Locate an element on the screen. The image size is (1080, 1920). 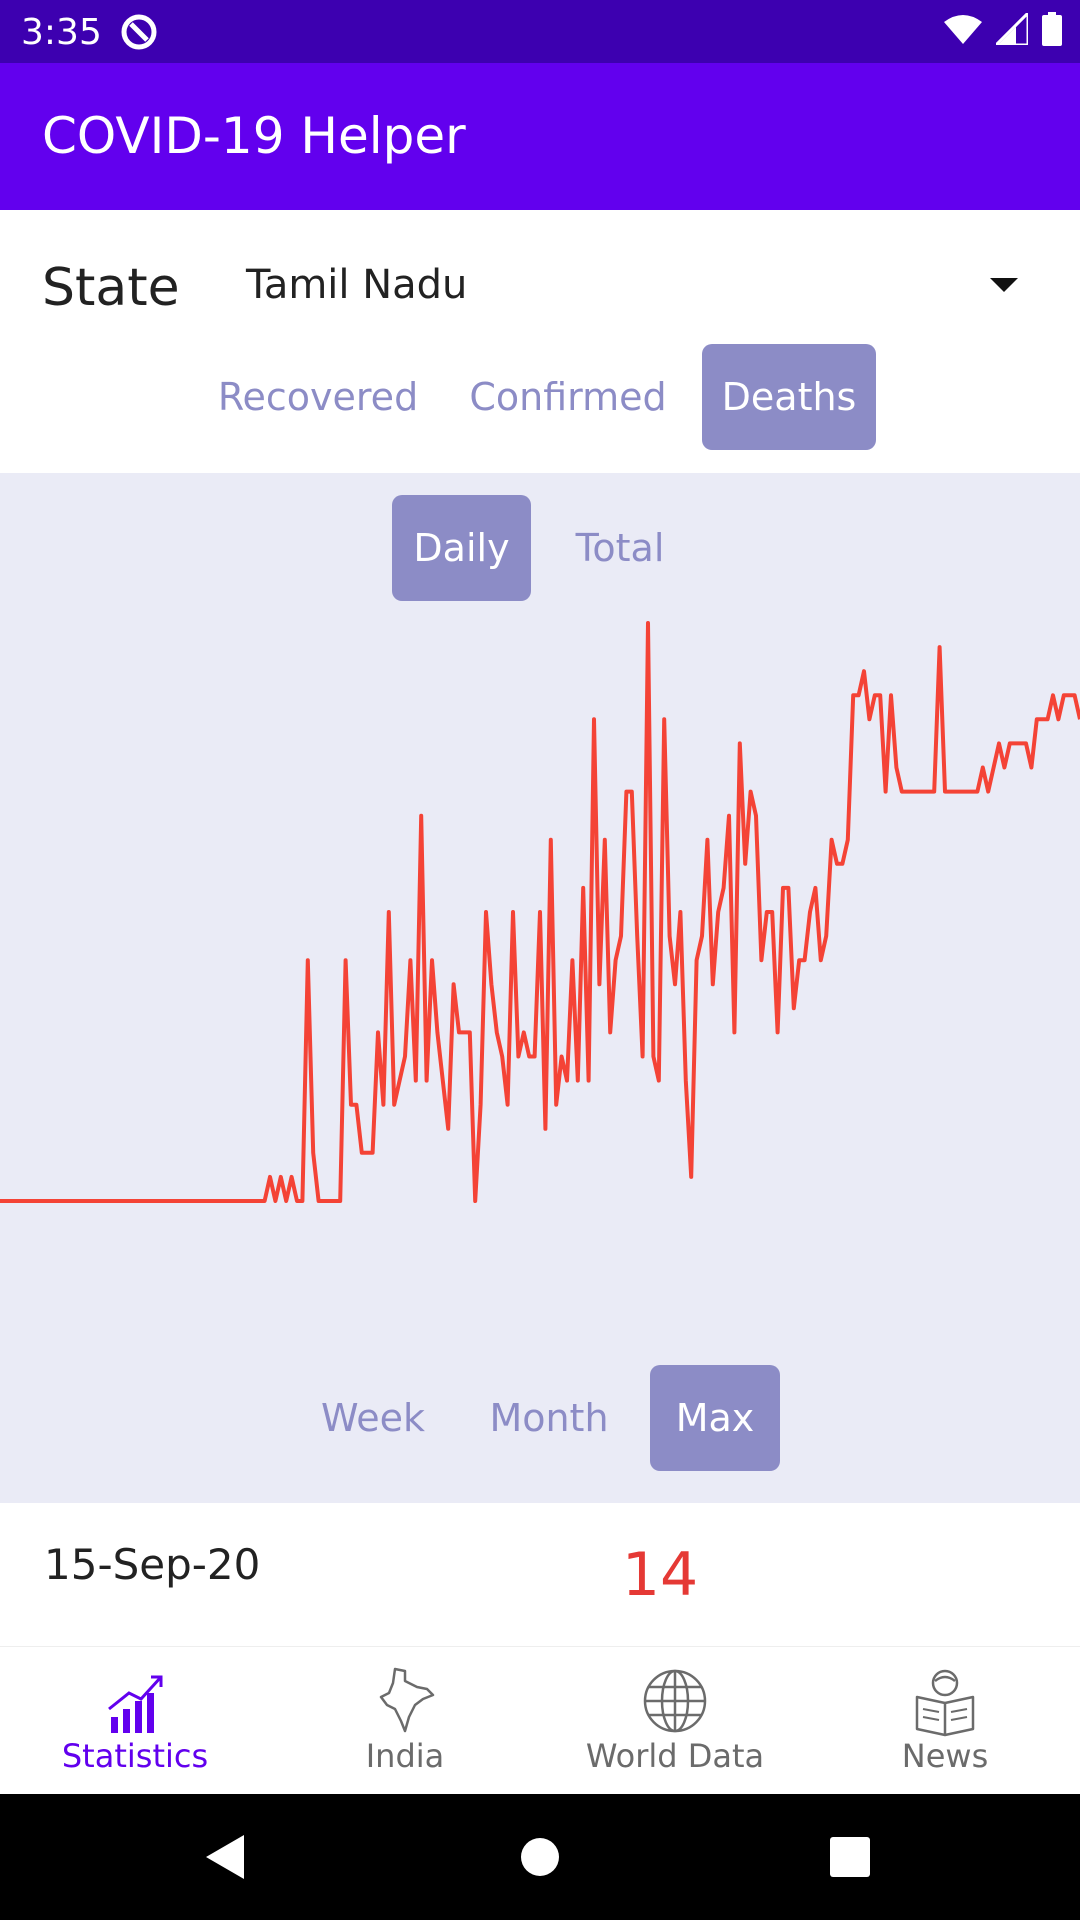
tab-week: Week is located at coordinates (373, 1418).